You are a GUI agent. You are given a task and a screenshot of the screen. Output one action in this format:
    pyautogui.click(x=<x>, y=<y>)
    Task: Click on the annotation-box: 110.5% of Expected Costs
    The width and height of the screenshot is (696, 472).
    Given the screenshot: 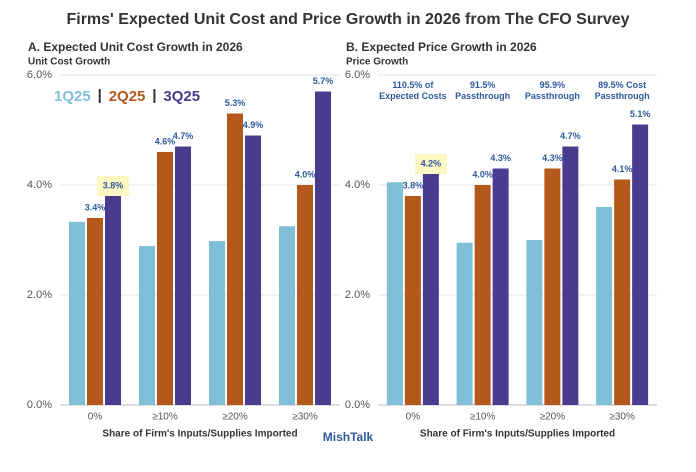 What is the action you would take?
    pyautogui.click(x=413, y=90)
    